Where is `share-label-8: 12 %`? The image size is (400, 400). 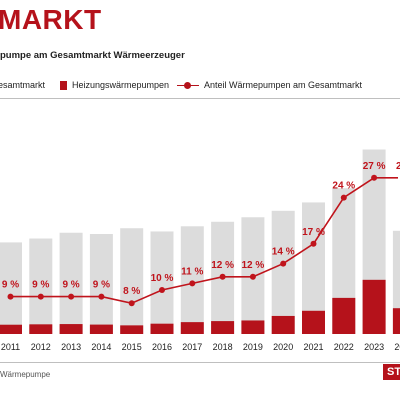 share-label-8: 12 % is located at coordinates (253, 265).